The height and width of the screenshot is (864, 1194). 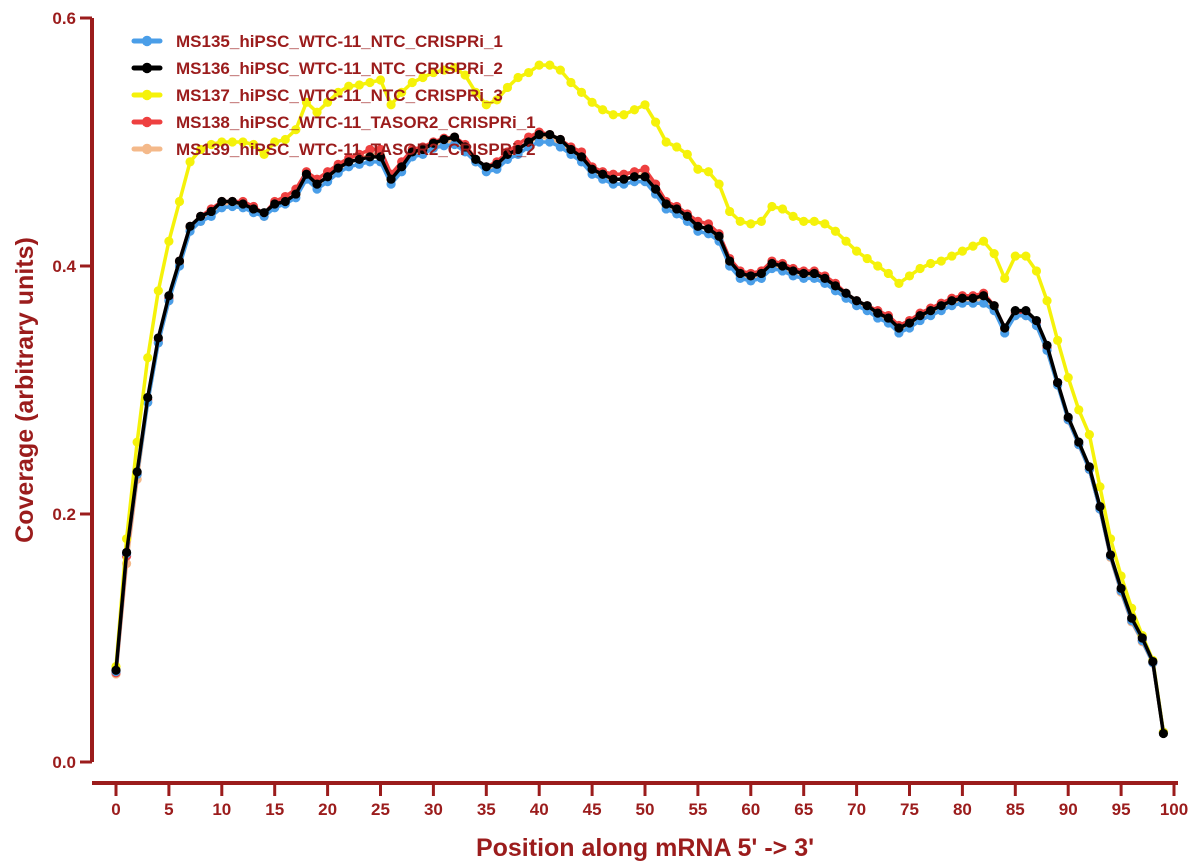 What do you see at coordinates (356, 122) in the screenshot?
I see `legend-label: MS138_hiPSC_WTC-11_TASOR2_CRISPRi_1` at bounding box center [356, 122].